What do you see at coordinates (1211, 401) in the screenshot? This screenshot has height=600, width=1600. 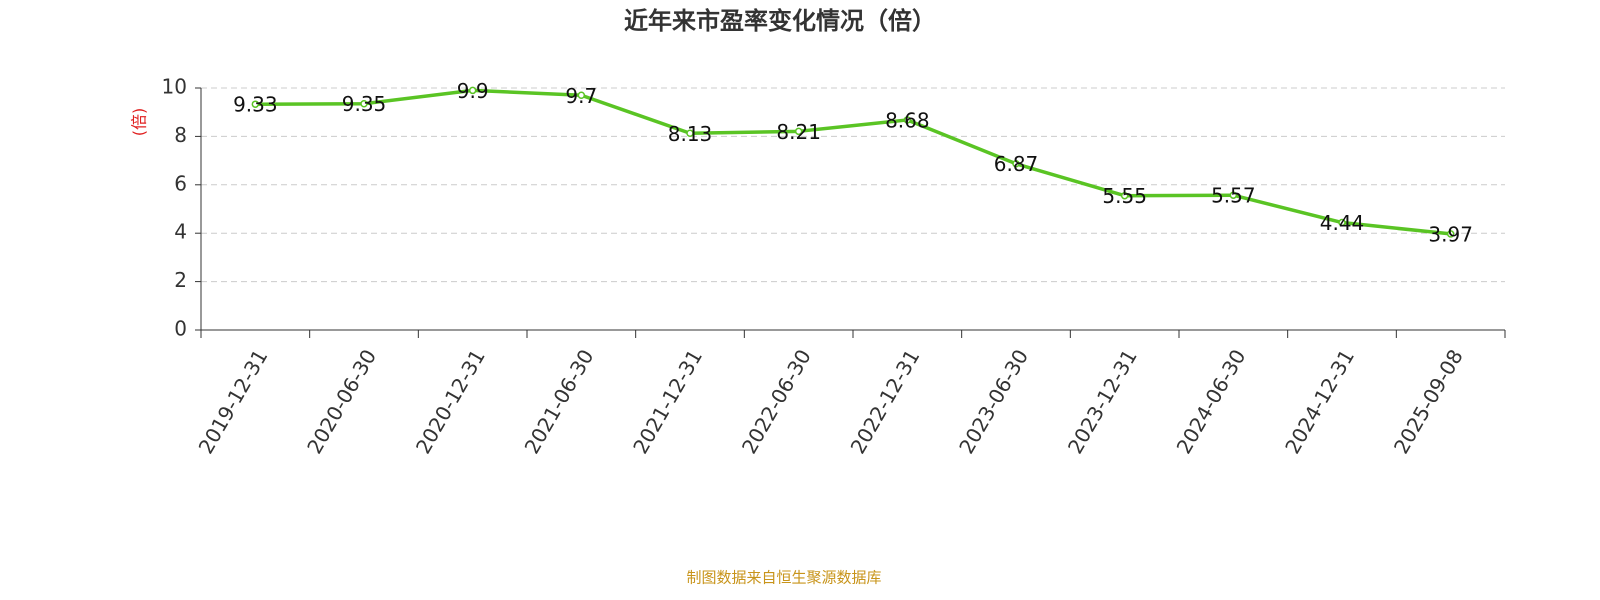 I see `x-tick-label: 2024-06-30` at bounding box center [1211, 401].